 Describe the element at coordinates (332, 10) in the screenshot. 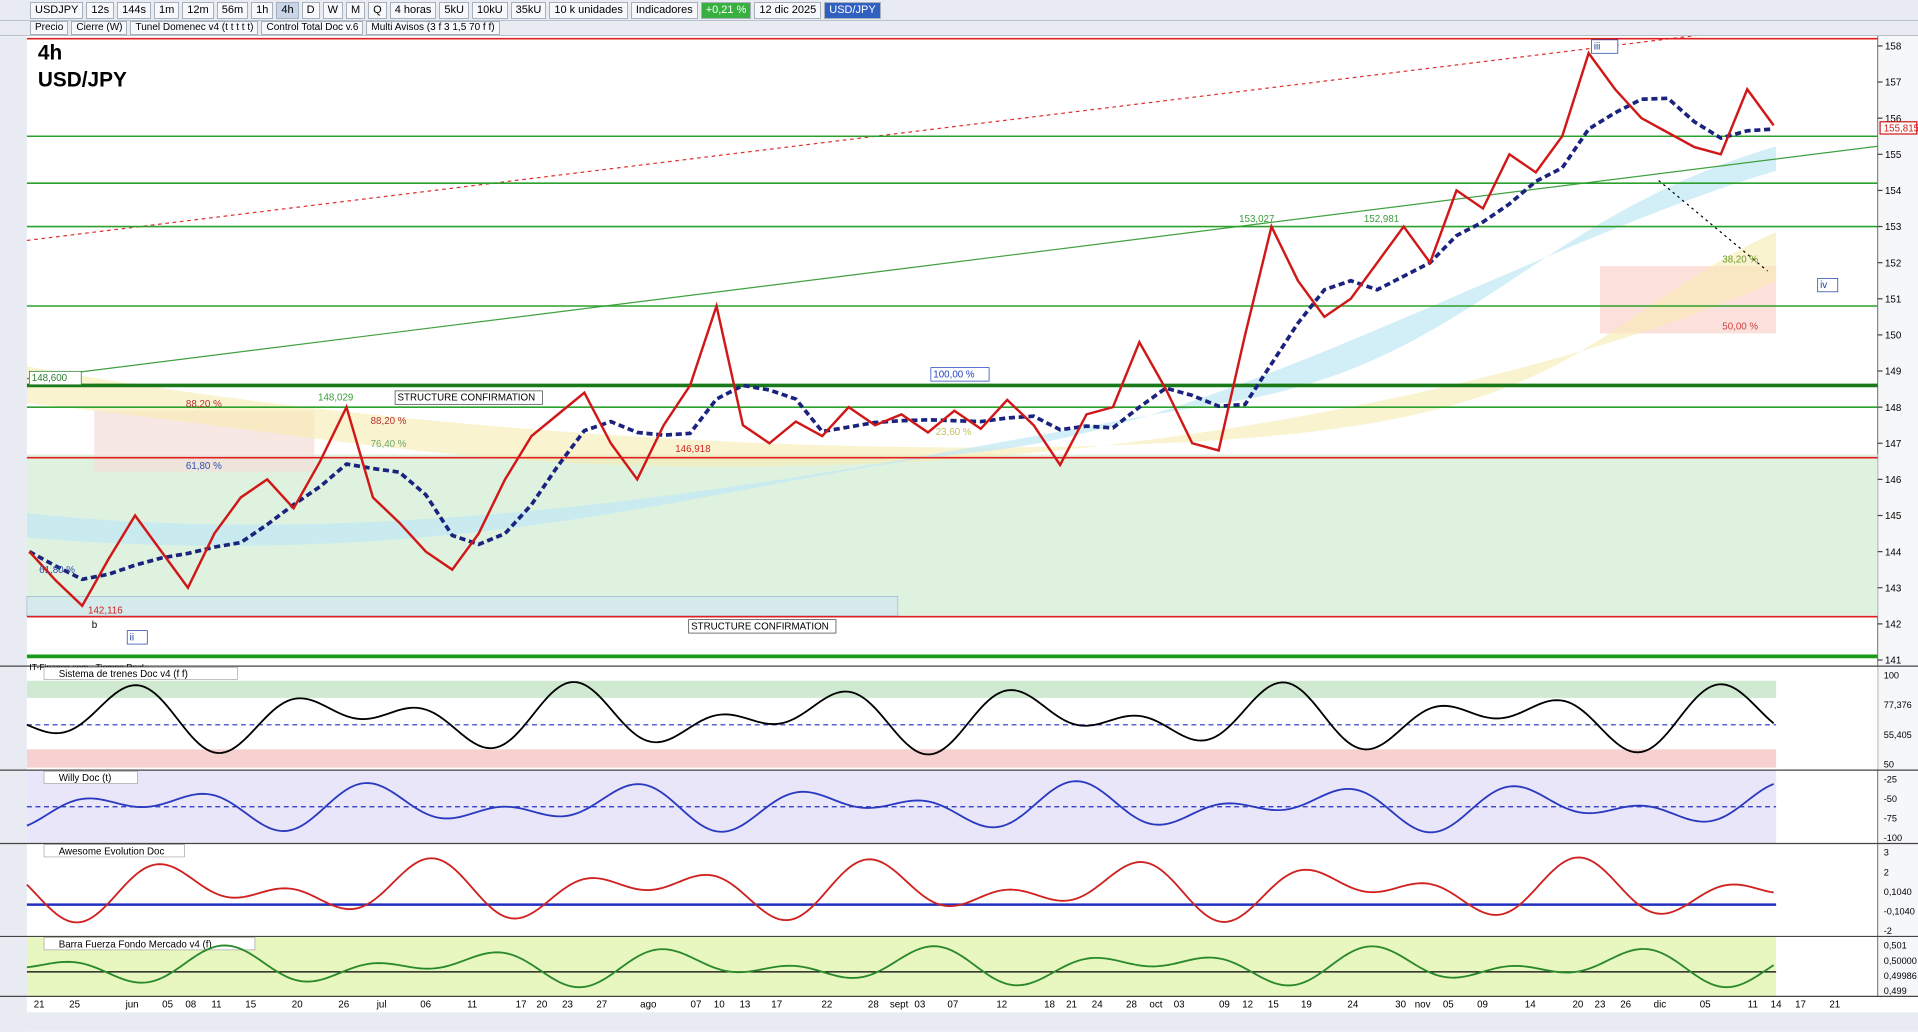

I see `toolbar-button: W` at that location.